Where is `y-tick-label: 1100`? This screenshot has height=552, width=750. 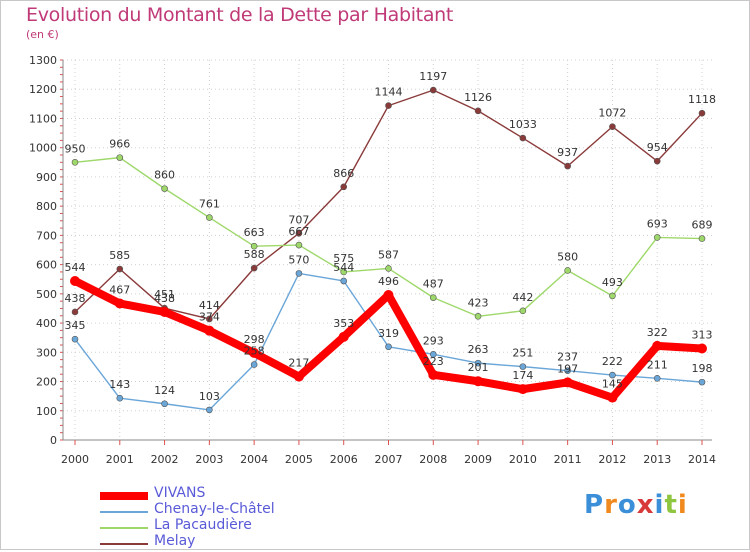
y-tick-label: 1100 is located at coordinates (43, 118).